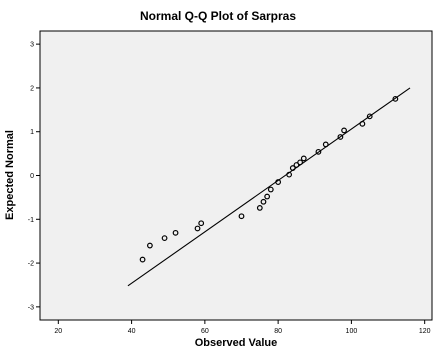 This screenshot has width=437, height=350. What do you see at coordinates (132, 331) in the screenshot?
I see `x-tick-label: 40` at bounding box center [132, 331].